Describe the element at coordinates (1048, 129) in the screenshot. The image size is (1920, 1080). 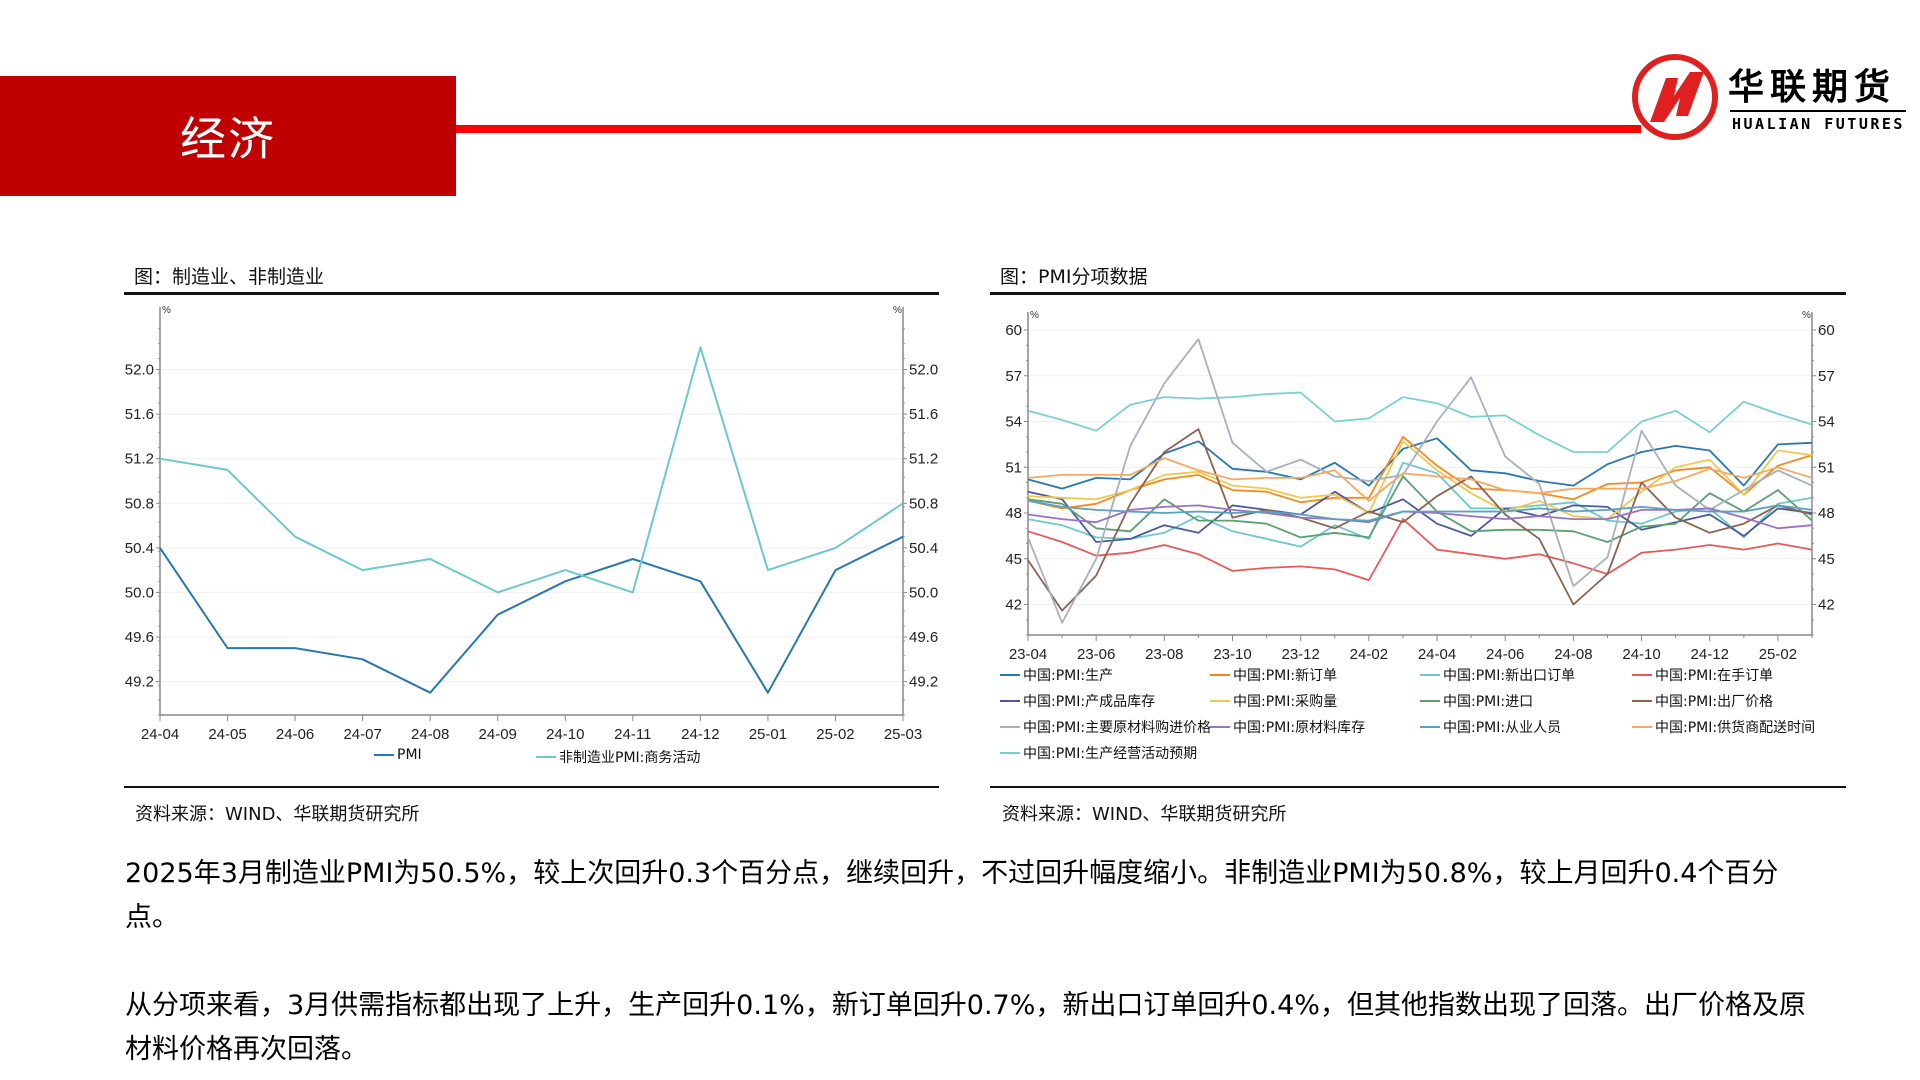
I see `header-rule` at that location.